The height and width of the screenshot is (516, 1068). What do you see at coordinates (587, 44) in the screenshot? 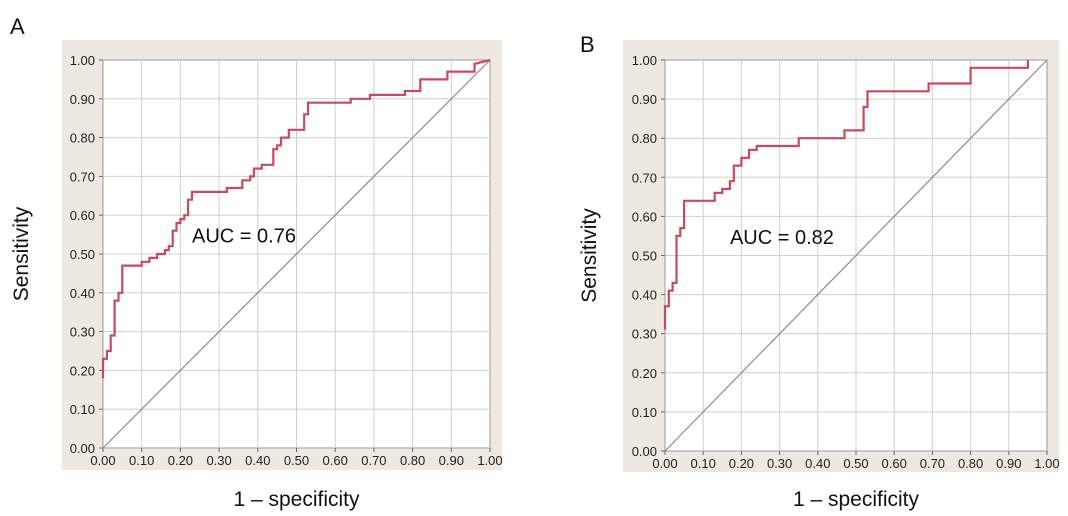
I see `panel-b-letter: B` at bounding box center [587, 44].